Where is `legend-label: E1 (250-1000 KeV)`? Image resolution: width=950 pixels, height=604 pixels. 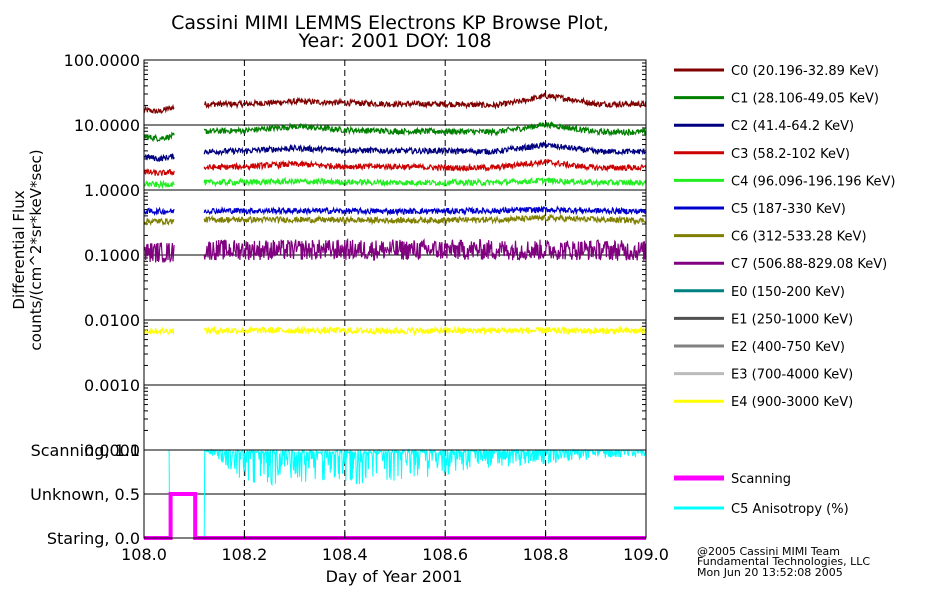 legend-label: E1 (250-1000 KeV) is located at coordinates (792, 319).